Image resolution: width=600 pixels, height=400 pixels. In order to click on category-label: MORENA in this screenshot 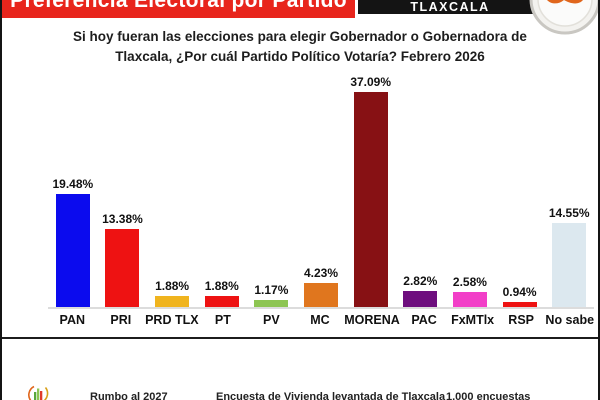, I will do `click(372, 320)`.